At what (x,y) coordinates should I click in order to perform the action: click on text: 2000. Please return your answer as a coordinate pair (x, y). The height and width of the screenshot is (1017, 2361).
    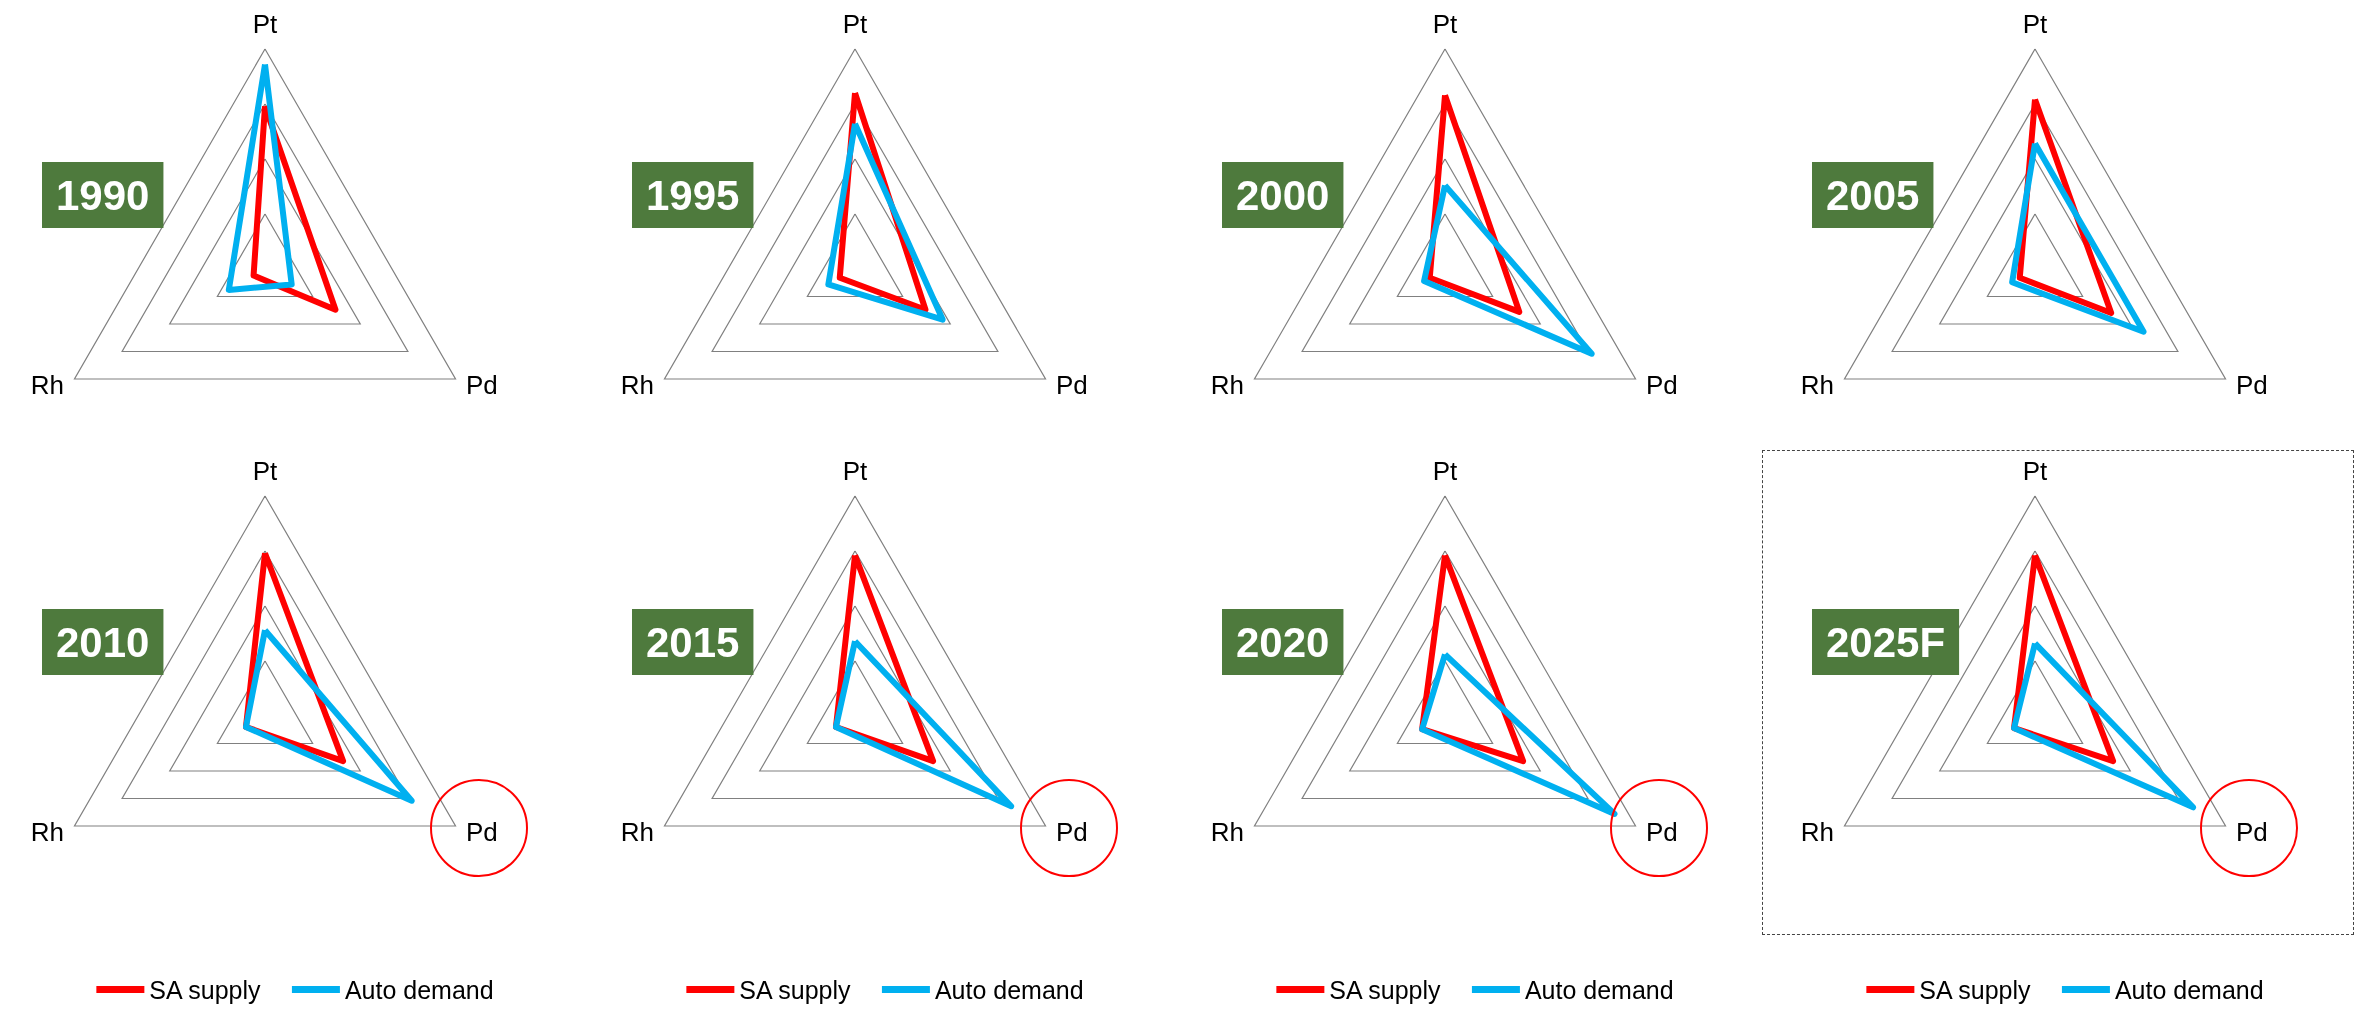
    Looking at the image, I should click on (1283, 195).